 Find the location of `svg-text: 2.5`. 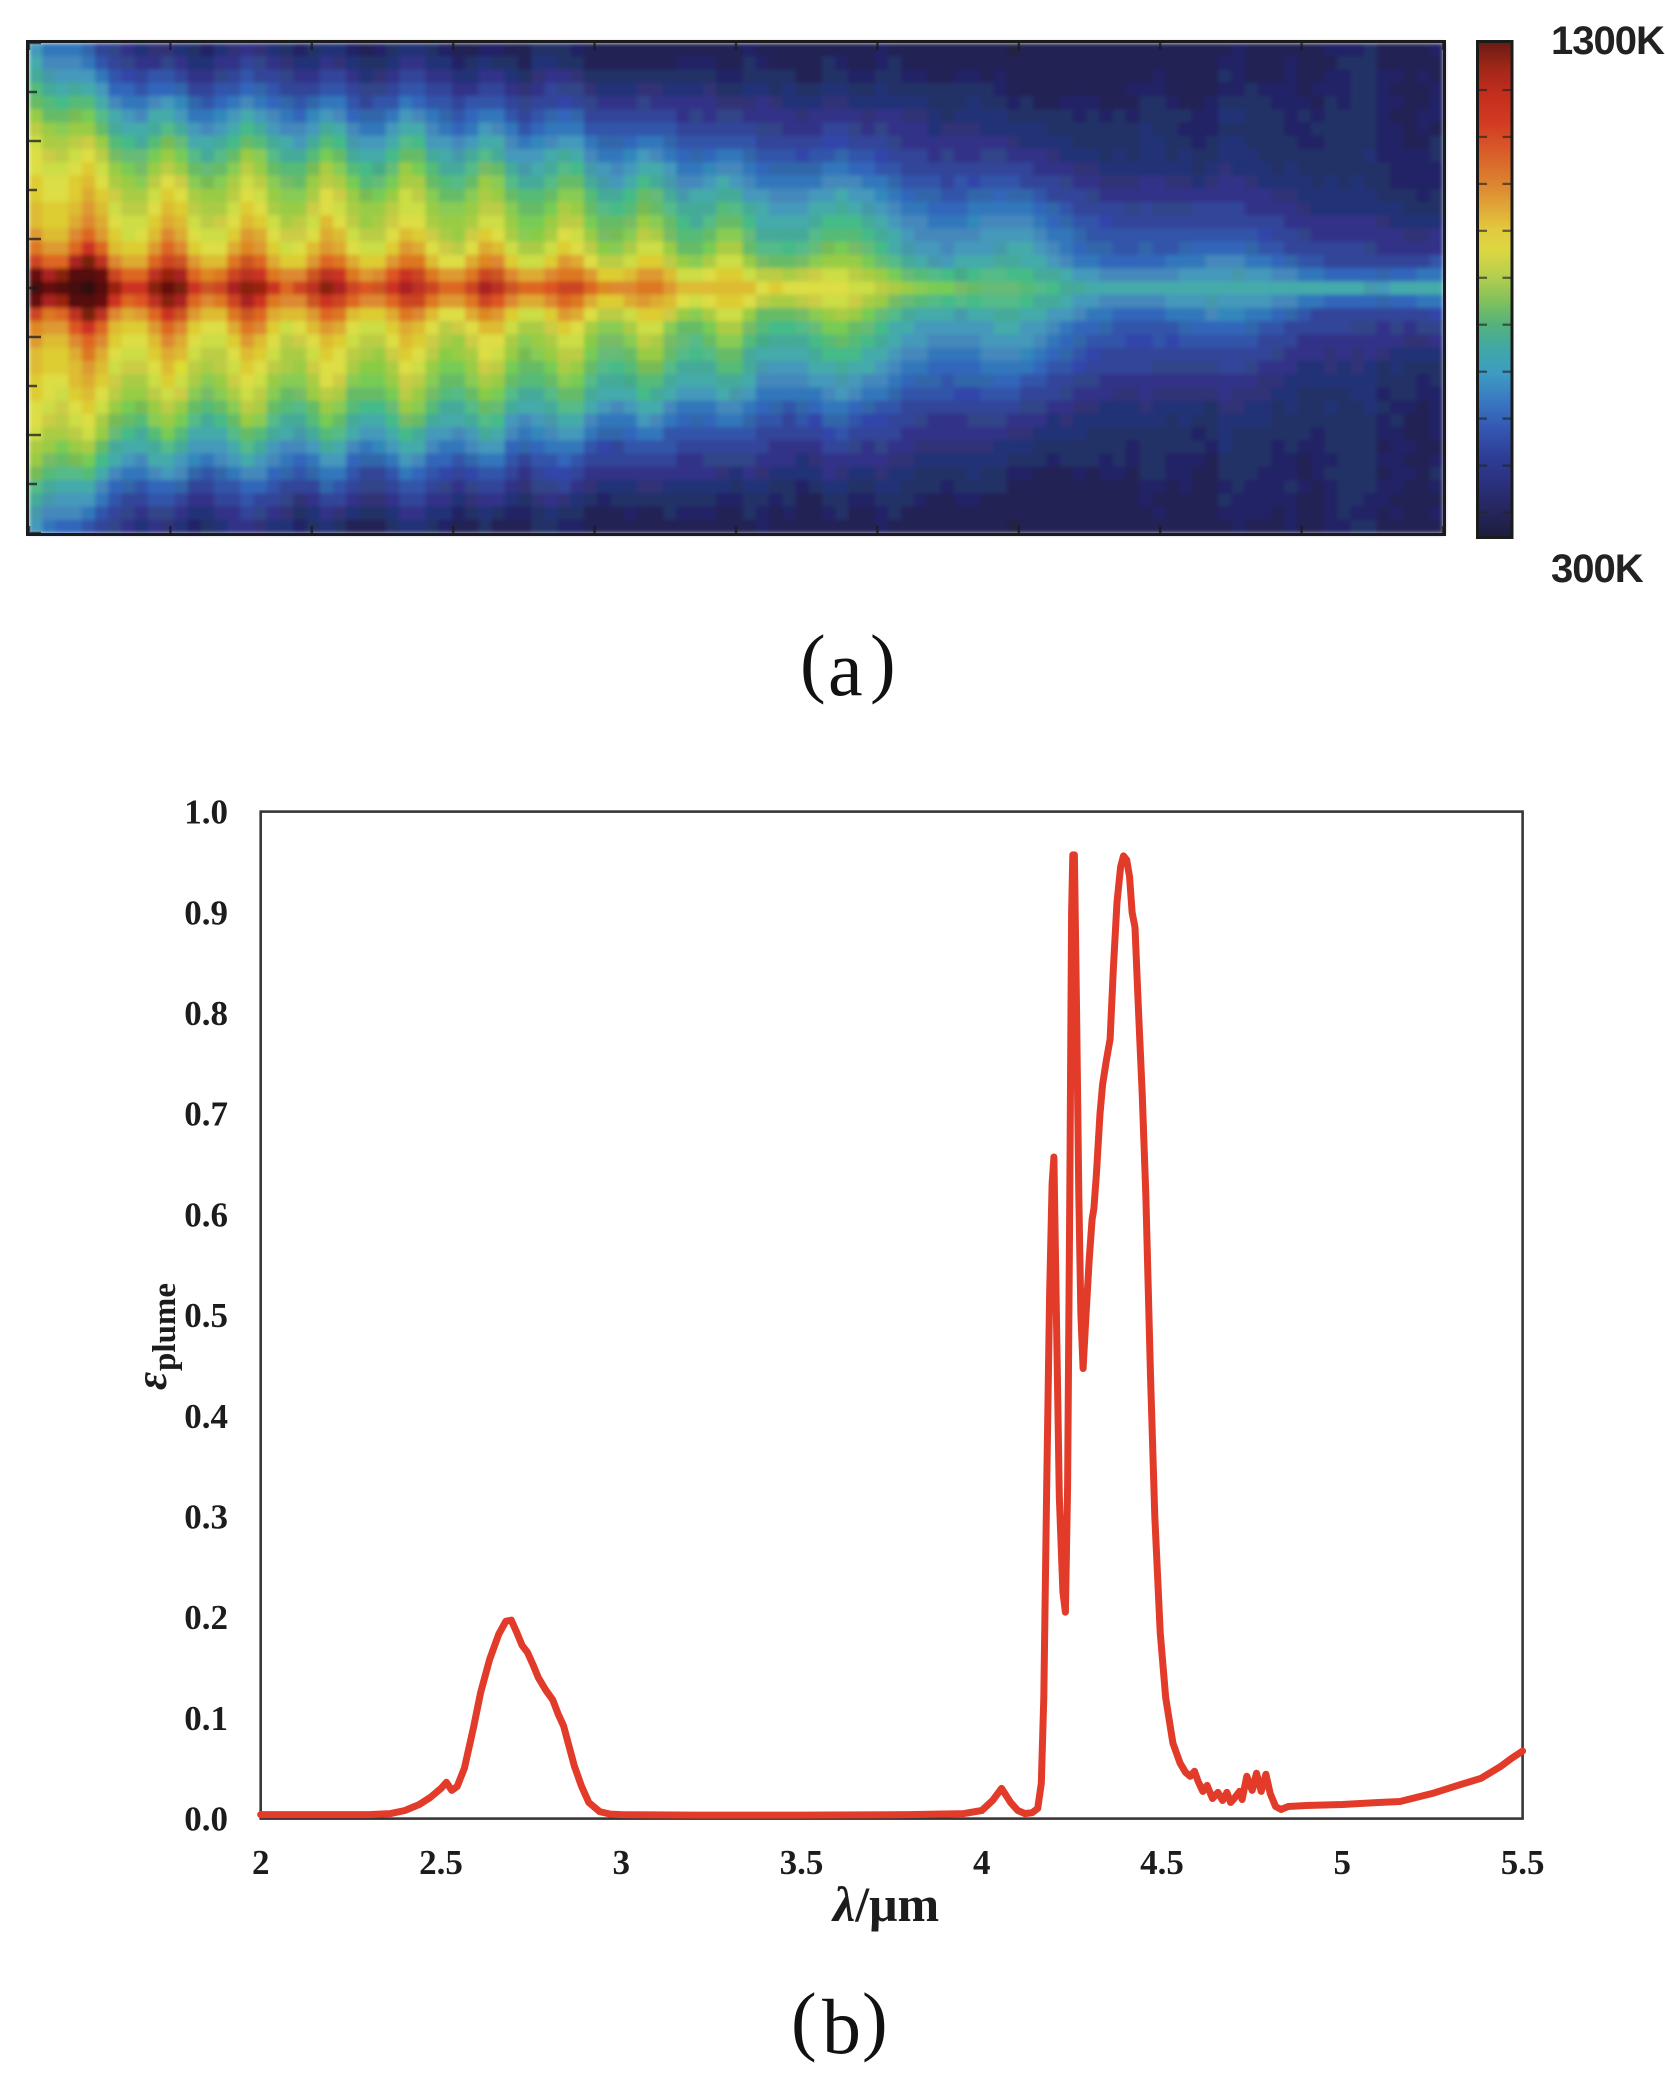

svg-text: 2.5 is located at coordinates (441, 1862).